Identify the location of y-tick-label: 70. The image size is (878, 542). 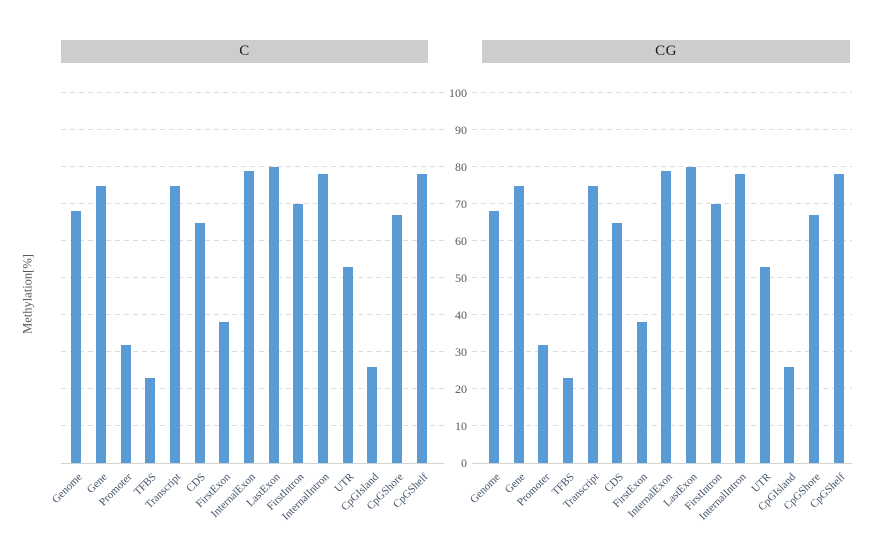
(461, 204).